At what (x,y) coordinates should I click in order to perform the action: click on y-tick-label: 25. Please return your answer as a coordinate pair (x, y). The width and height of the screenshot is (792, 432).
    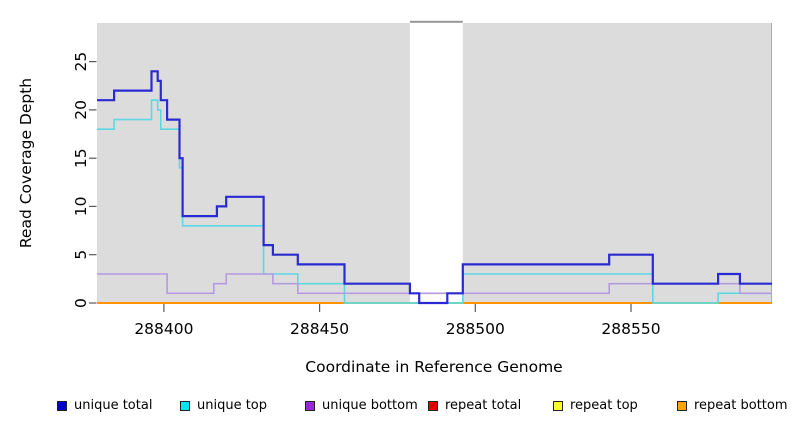
    Looking at the image, I should click on (81, 62).